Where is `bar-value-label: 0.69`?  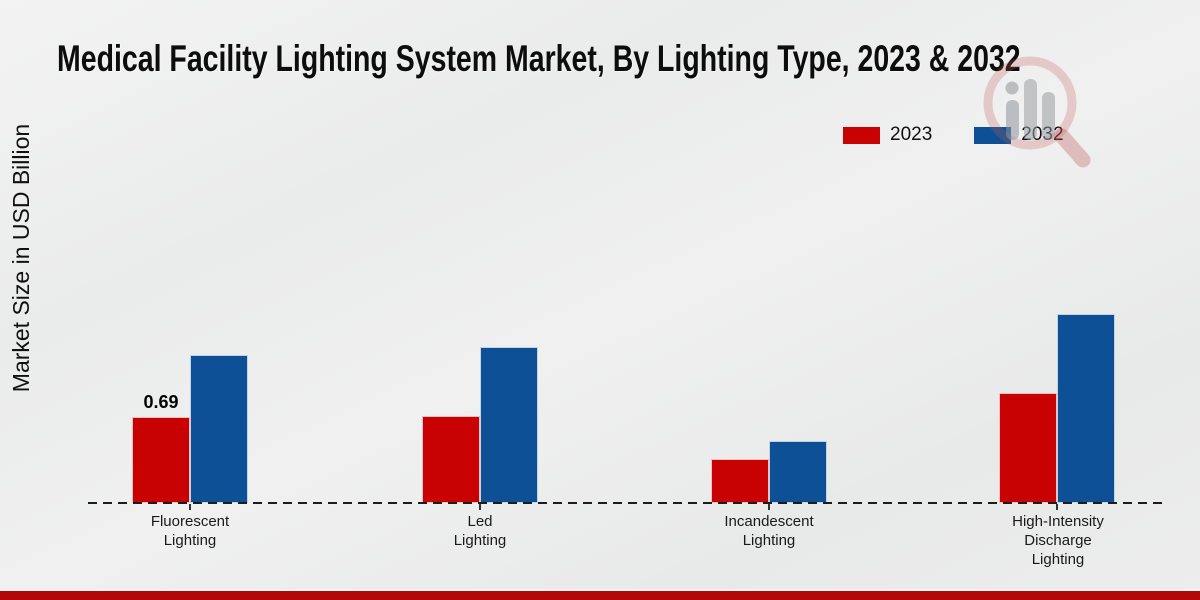 bar-value-label: 0.69 is located at coordinates (161, 402).